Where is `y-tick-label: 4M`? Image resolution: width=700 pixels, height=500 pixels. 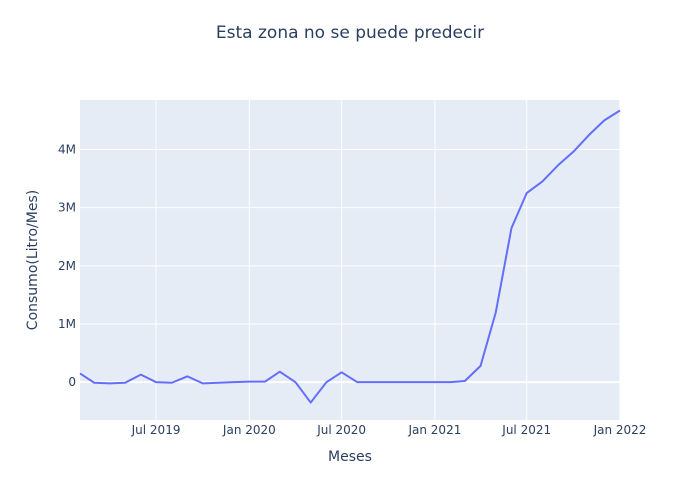 y-tick-label: 4M is located at coordinates (67, 149).